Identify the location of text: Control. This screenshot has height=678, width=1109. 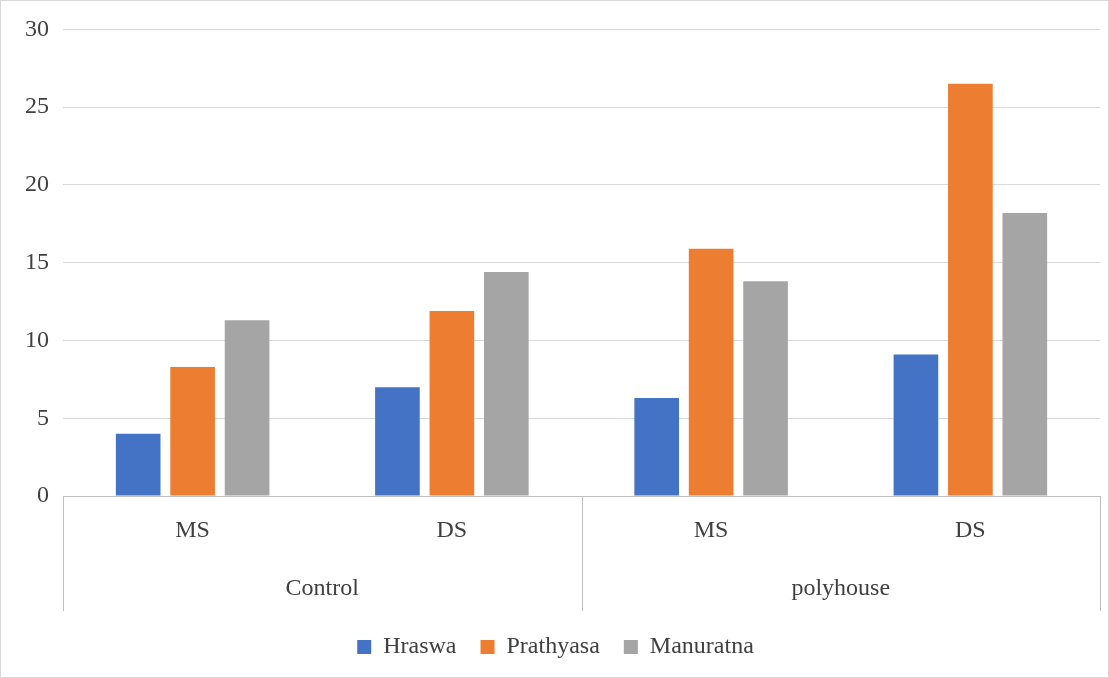
(322, 587).